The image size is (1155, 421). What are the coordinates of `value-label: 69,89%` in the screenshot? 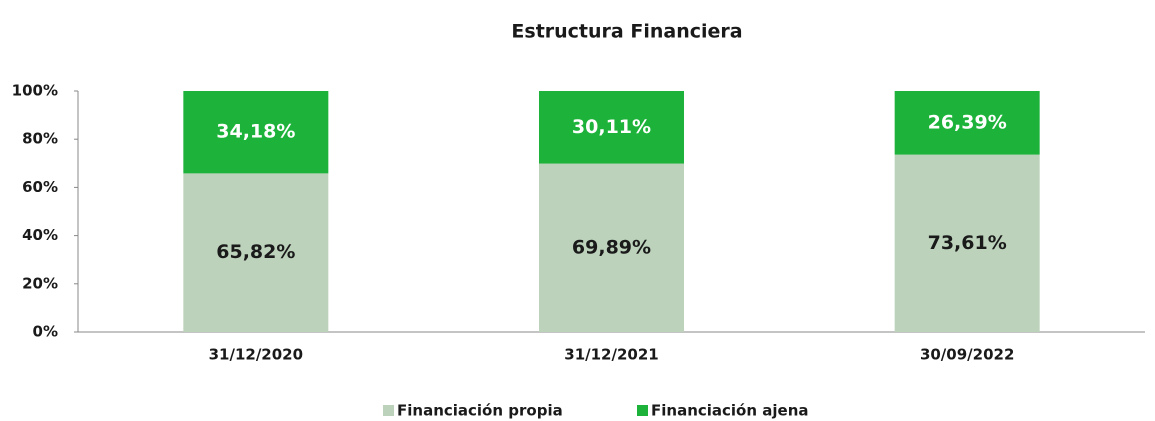 It's located at (611, 247).